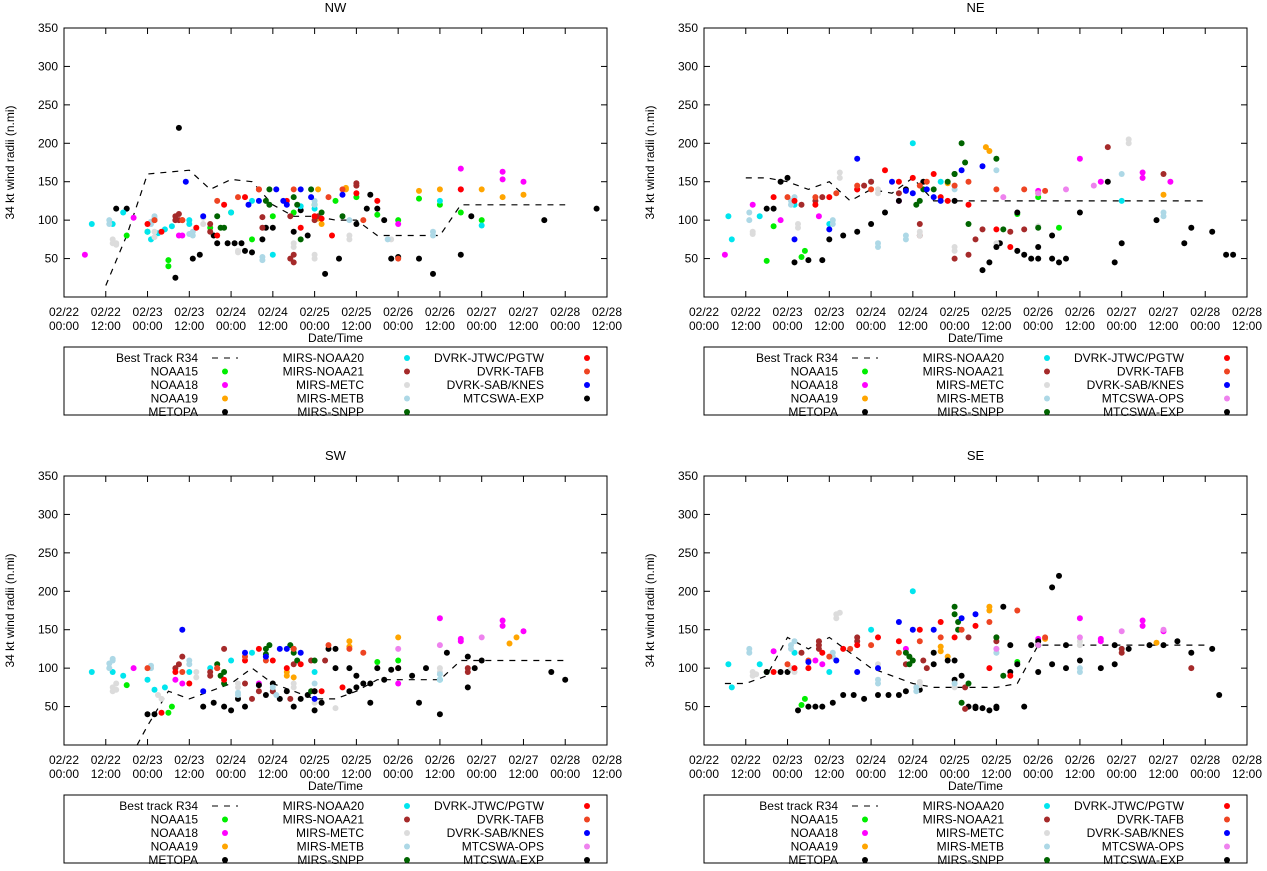  I want to click on legend-label: METOPA, so click(813, 412).